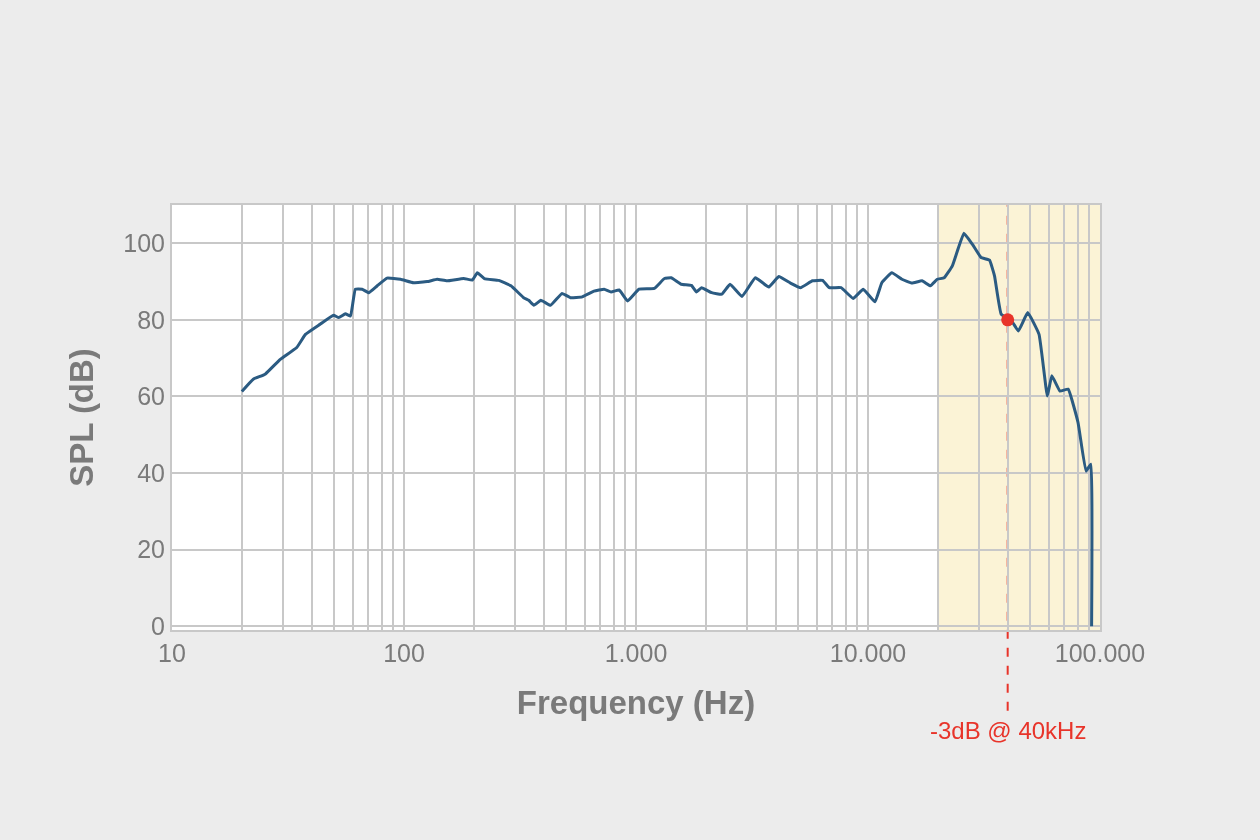  What do you see at coordinates (151, 549) in the screenshot?
I see `y-tick-label: 20` at bounding box center [151, 549].